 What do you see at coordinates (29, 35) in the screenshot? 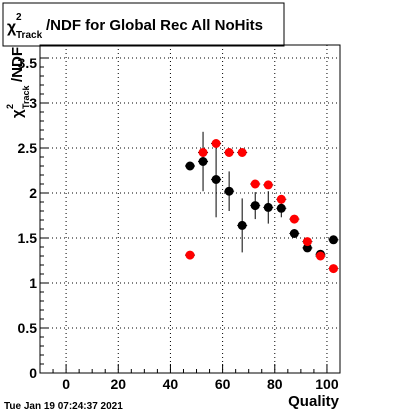
I see `title-sub: Track` at bounding box center [29, 35].